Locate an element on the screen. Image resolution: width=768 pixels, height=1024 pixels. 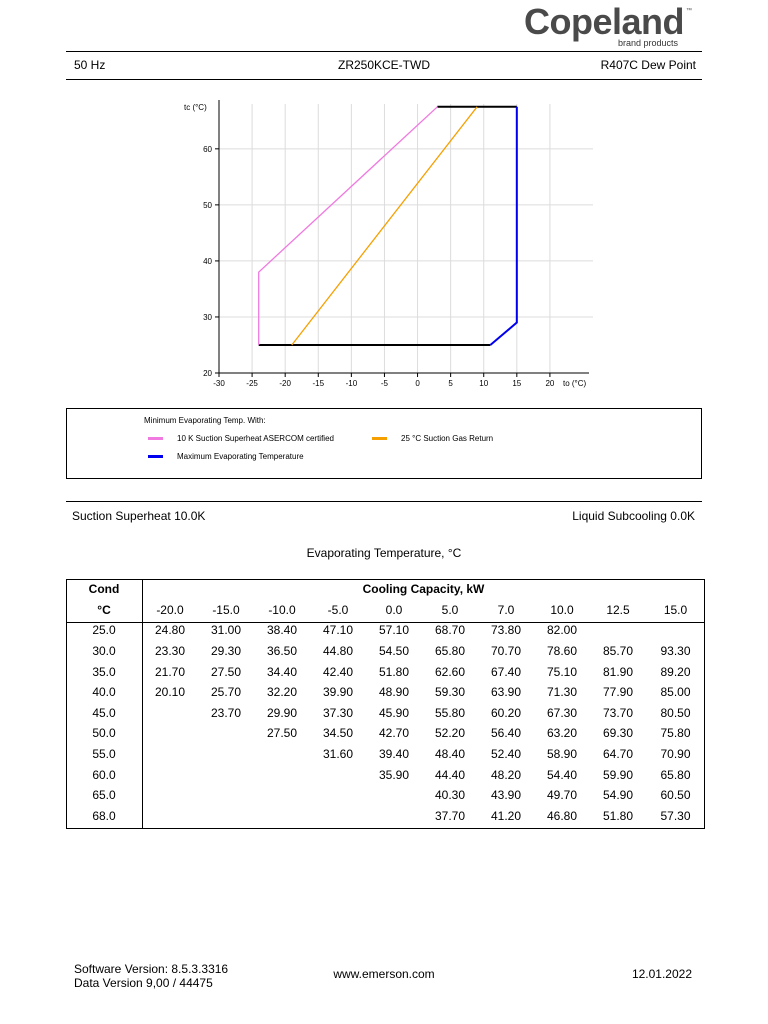
legend-swatch-blue is located at coordinates (155, 456).